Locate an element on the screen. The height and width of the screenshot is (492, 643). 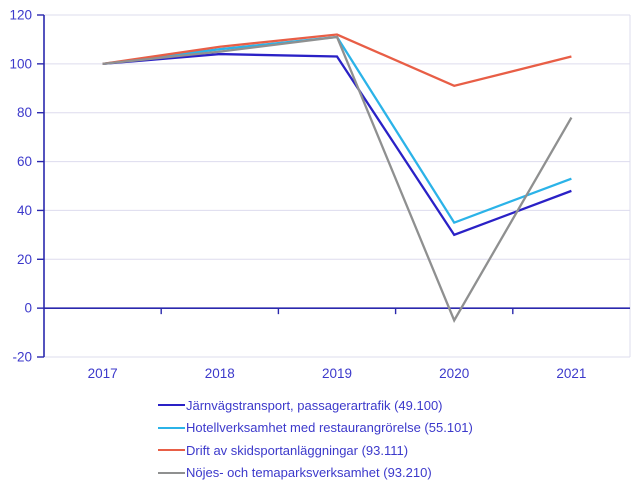
x-tick-label: 2021 is located at coordinates (571, 373).